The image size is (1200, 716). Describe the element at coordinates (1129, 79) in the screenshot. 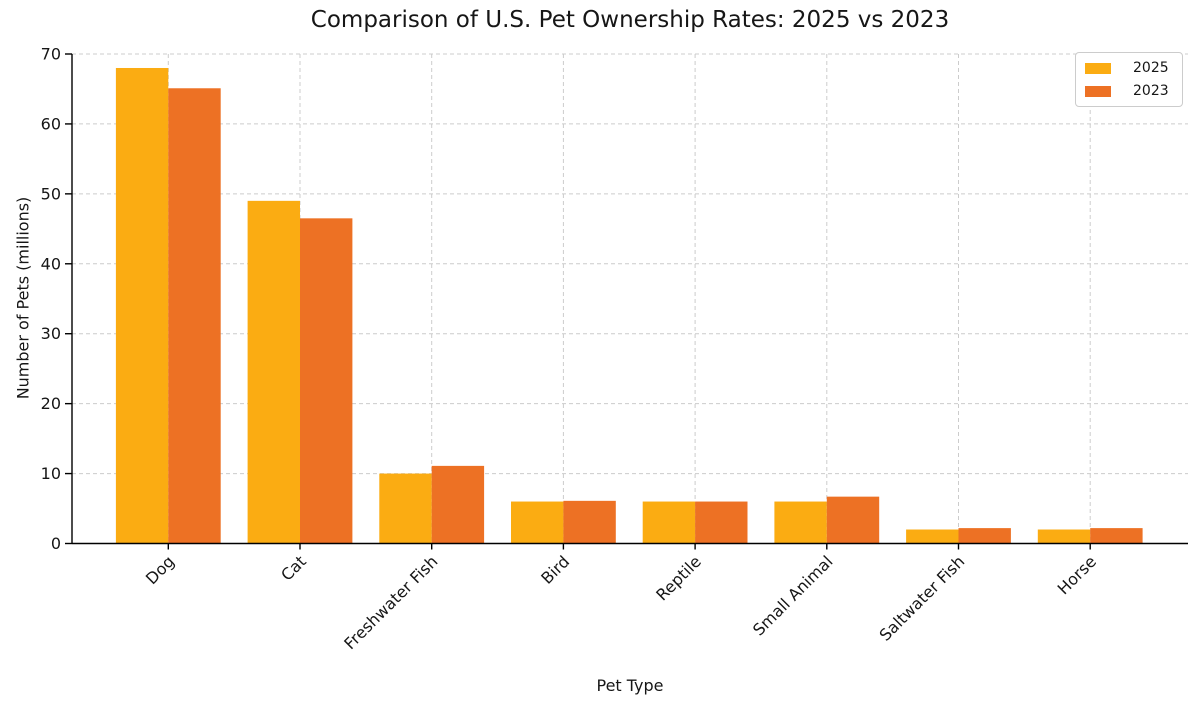

I see `legend: 2025 2023` at that location.